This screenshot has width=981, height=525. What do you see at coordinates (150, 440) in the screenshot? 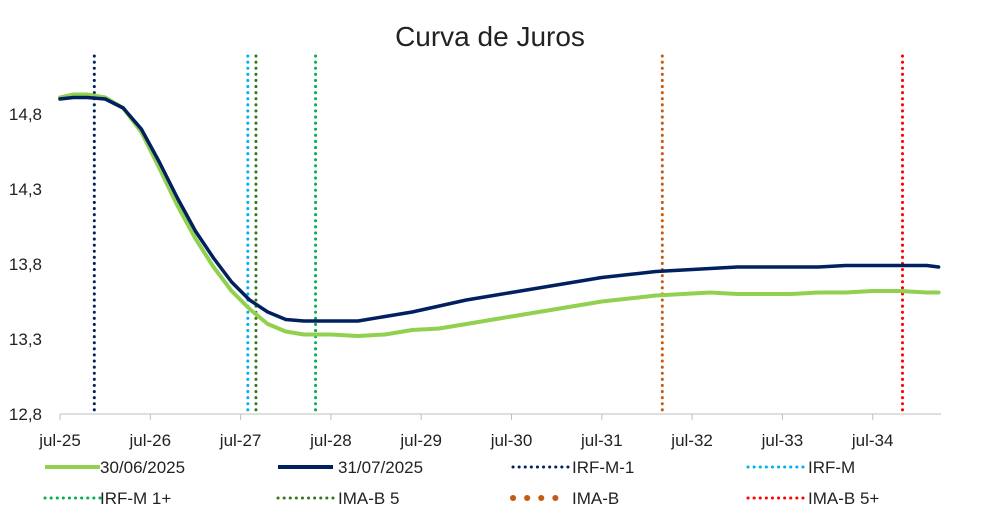
I see `x-tick-label: jul-26` at bounding box center [150, 440].